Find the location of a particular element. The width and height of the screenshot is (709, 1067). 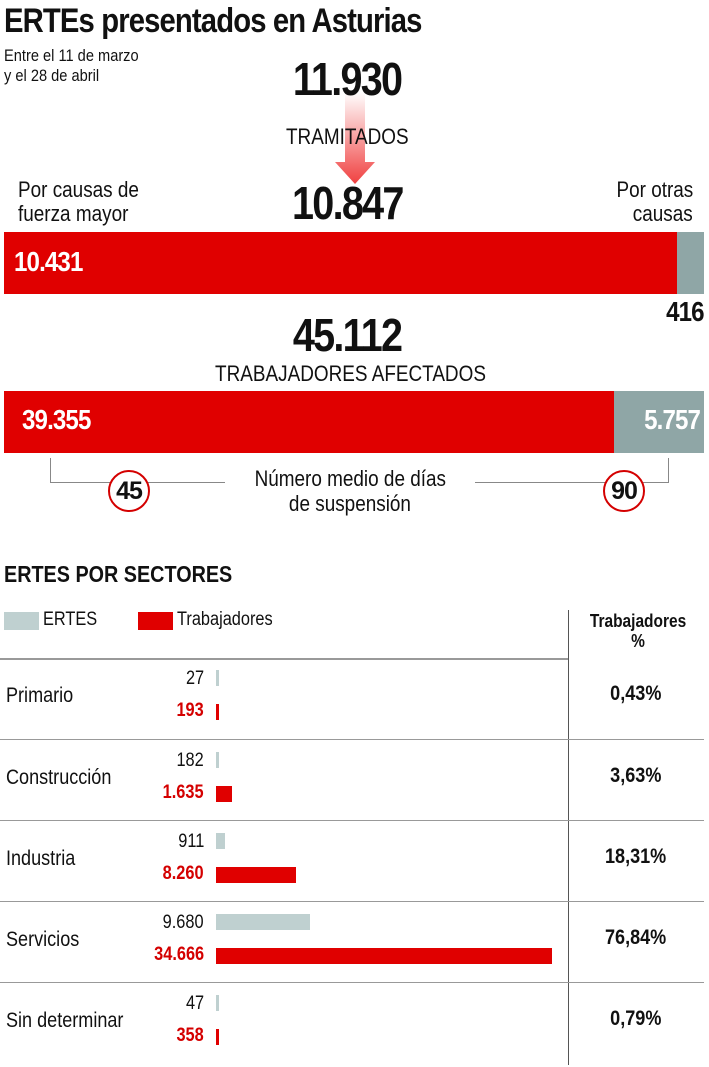

ertes-value-label: 27 is located at coordinates (194, 678).